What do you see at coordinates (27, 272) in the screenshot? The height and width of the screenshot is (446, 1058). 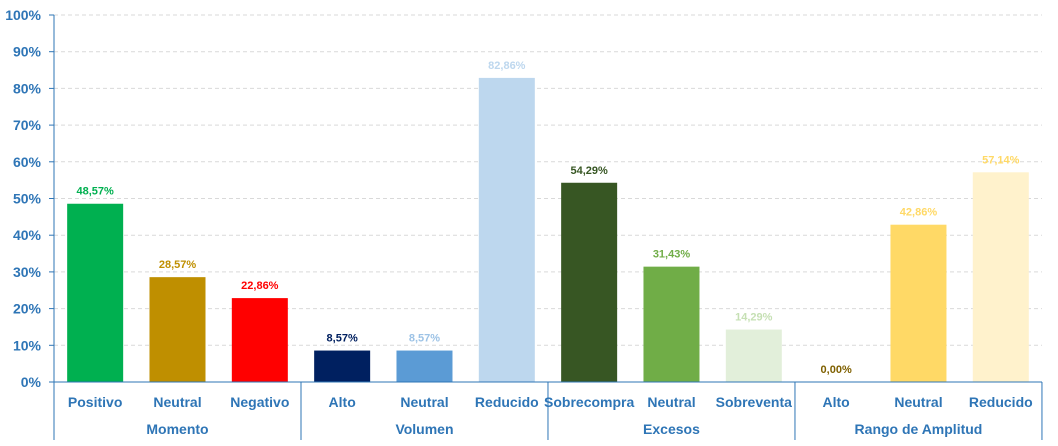 I see `y-tick-label: 30%` at bounding box center [27, 272].